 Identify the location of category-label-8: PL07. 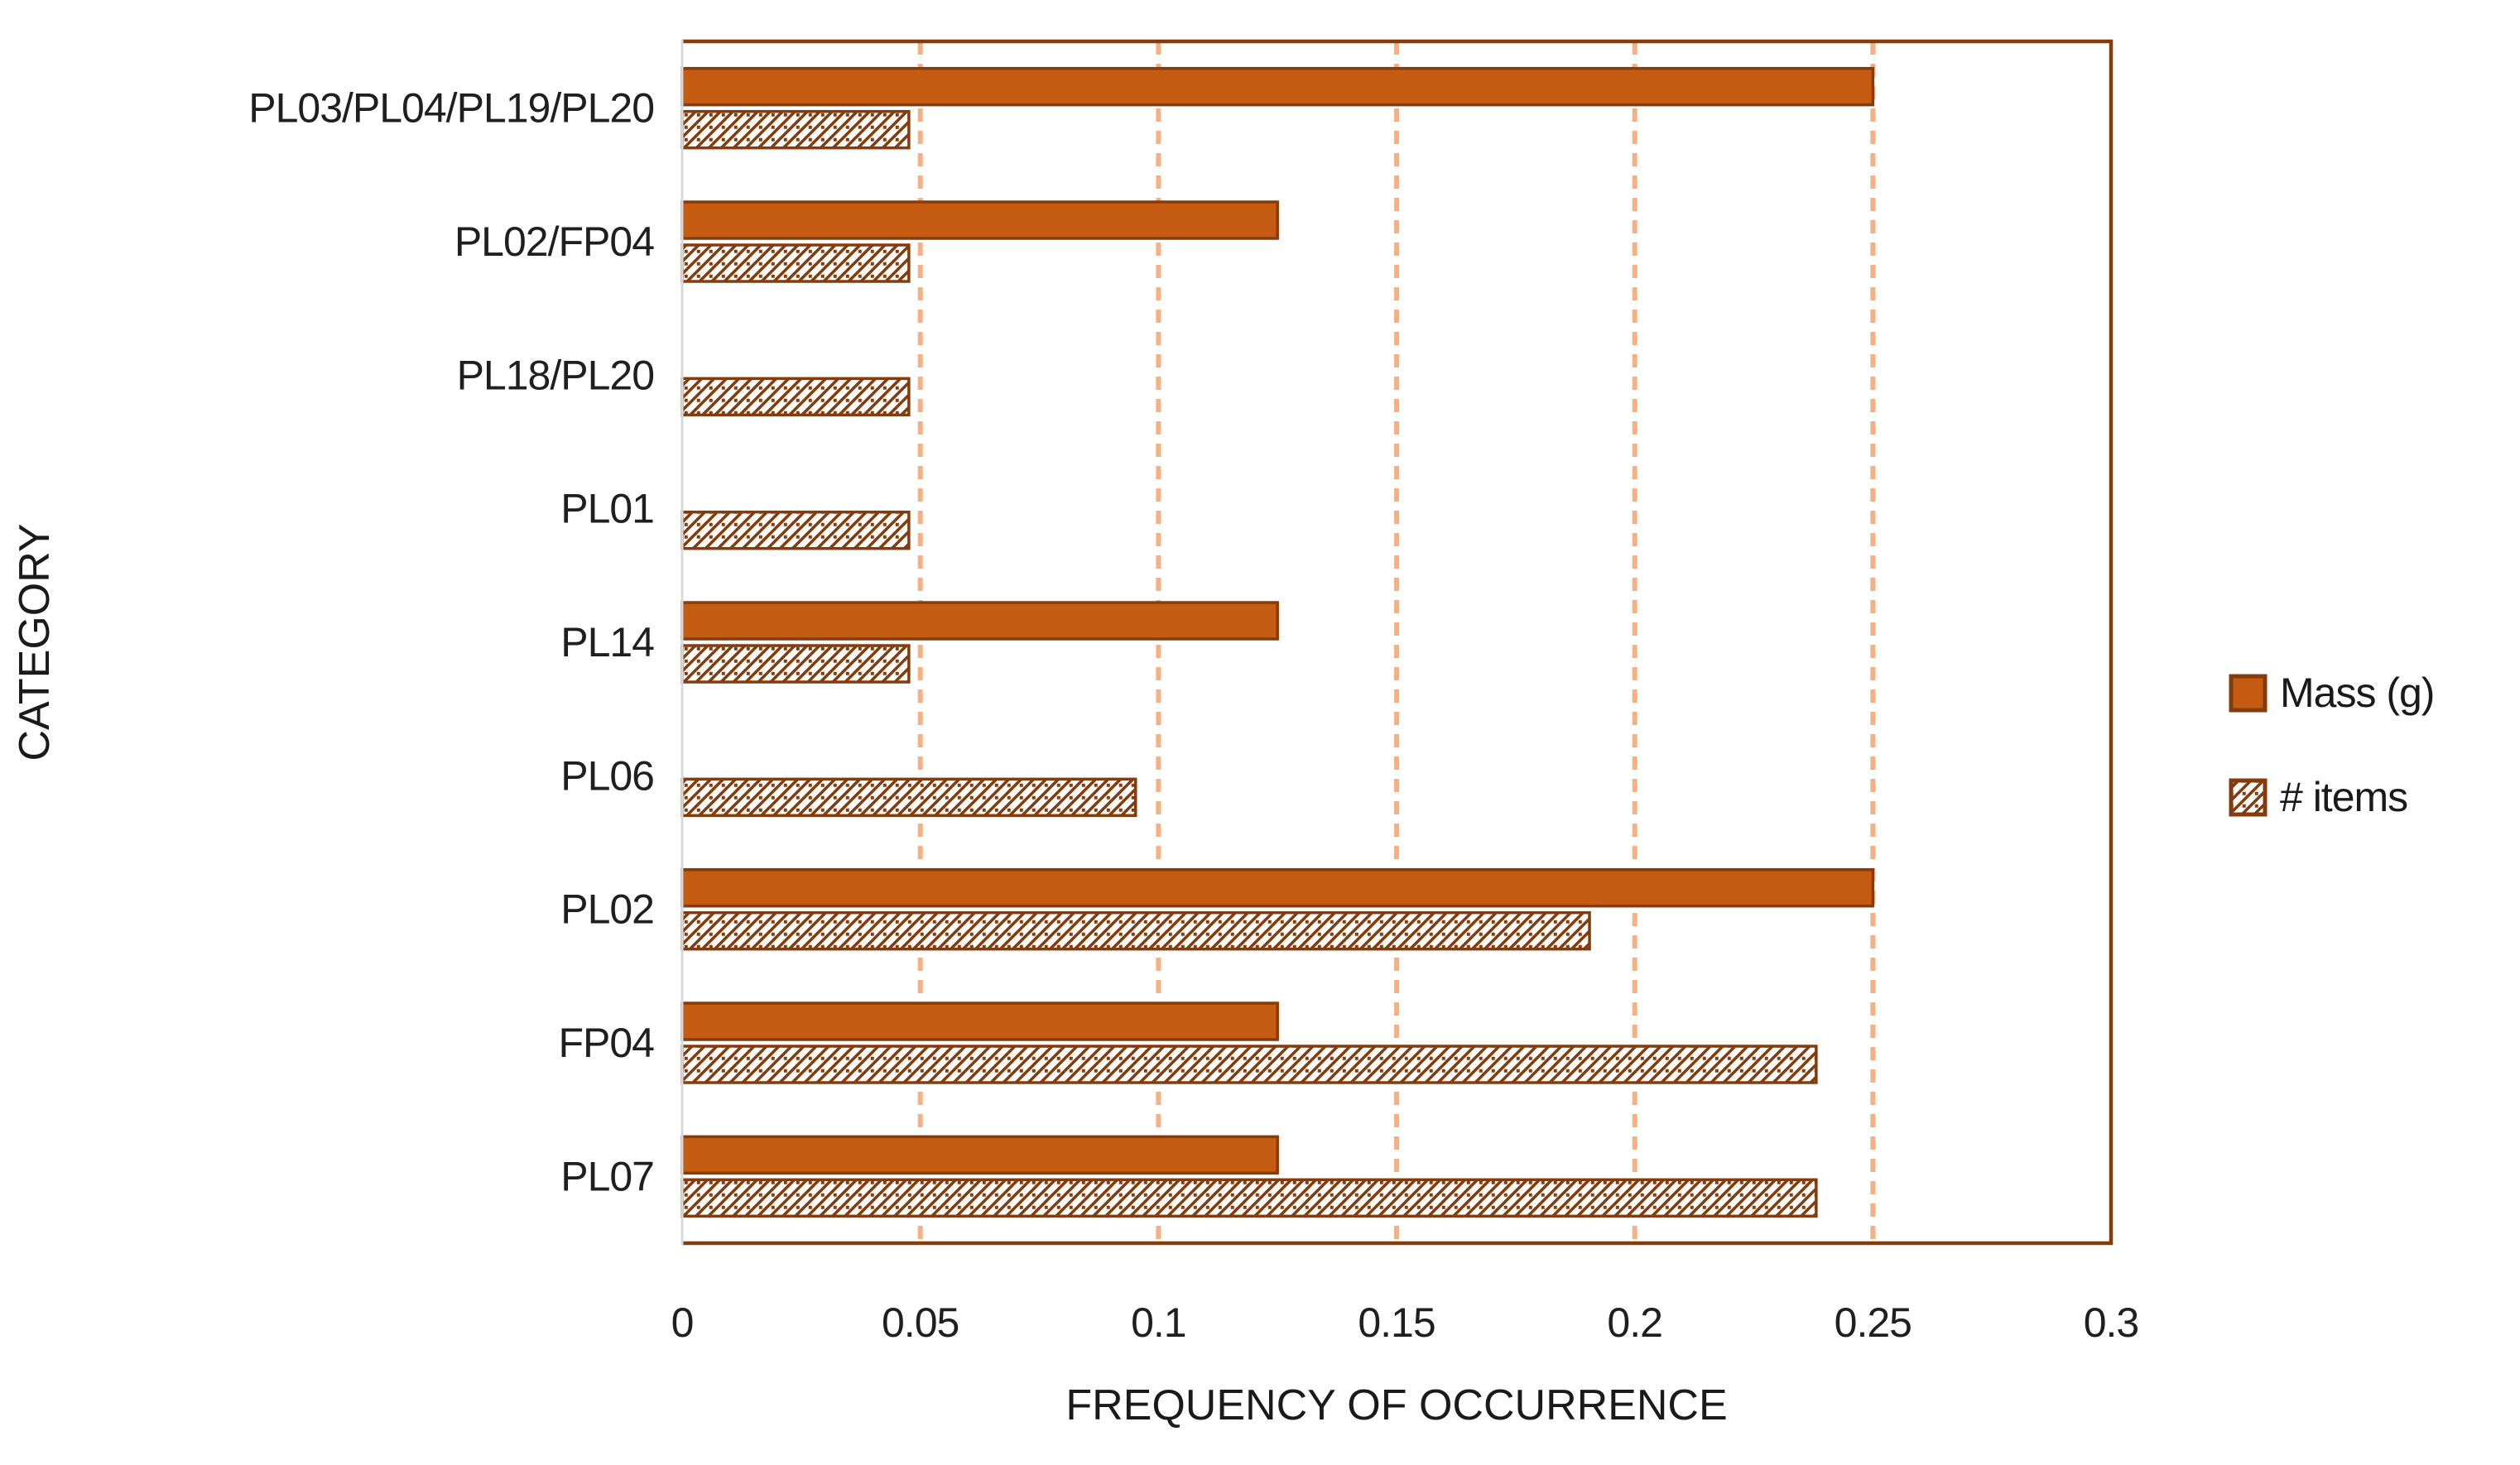
(607, 1176).